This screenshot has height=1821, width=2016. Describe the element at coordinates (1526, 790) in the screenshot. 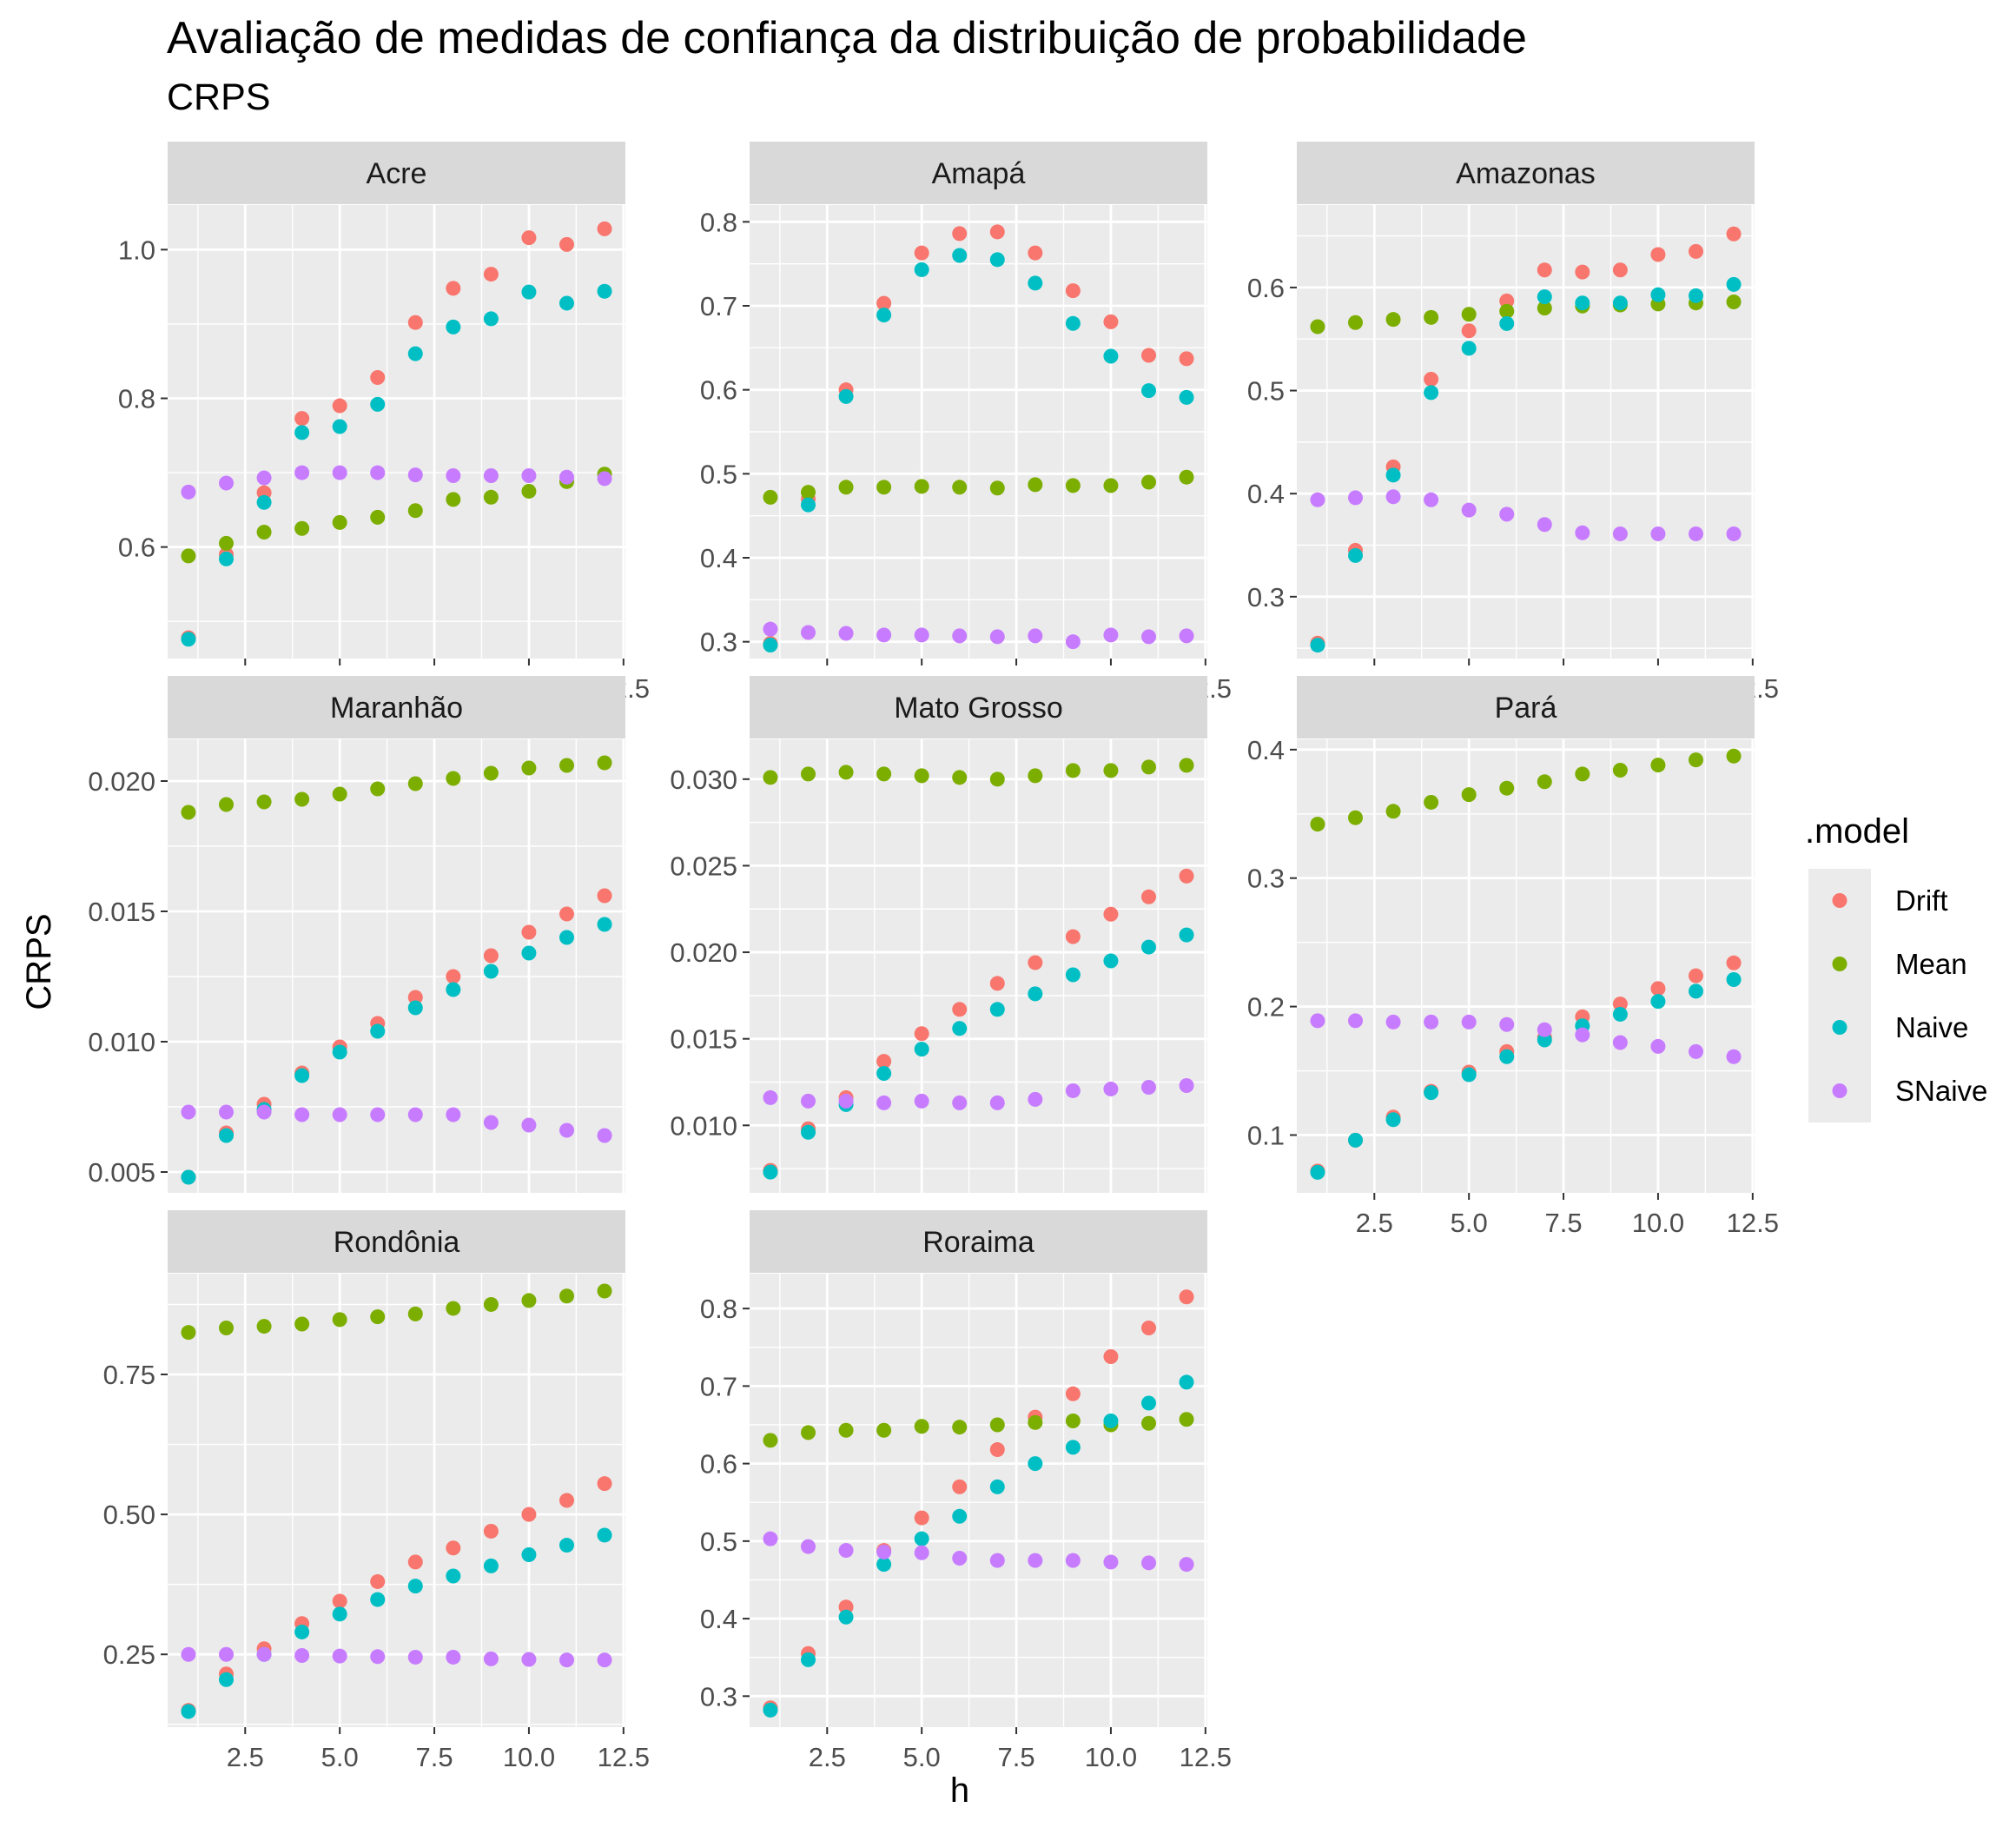

I see `series-mean-para` at that location.